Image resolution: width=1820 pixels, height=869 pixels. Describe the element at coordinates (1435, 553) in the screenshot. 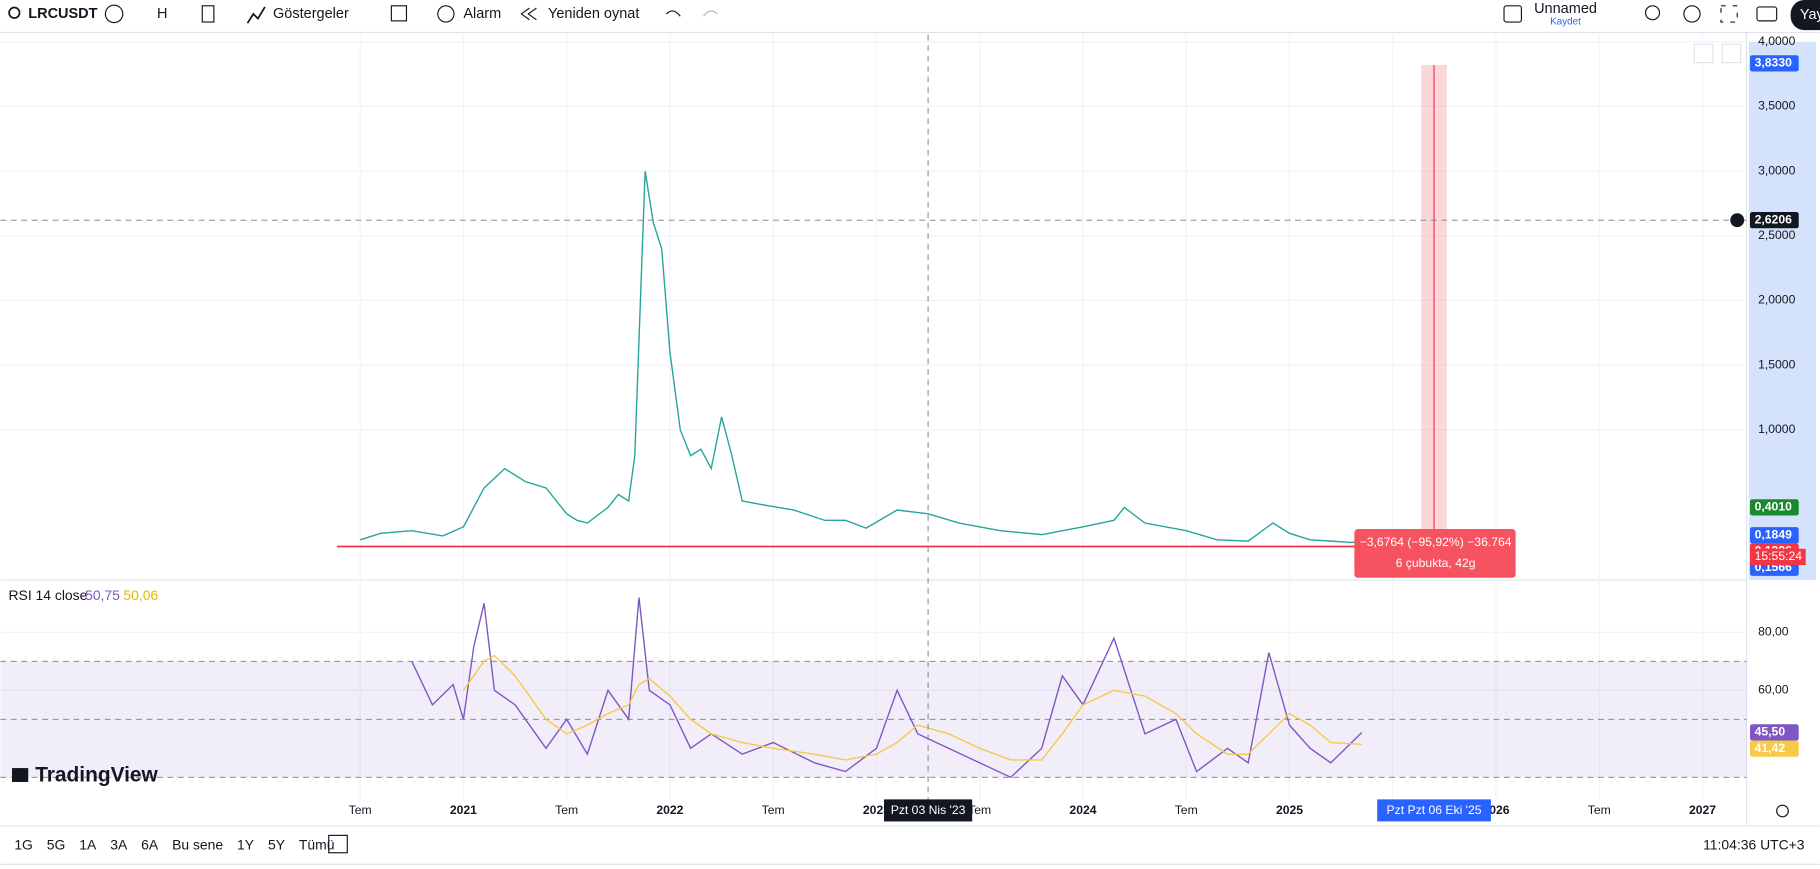

I see `measure-box` at that location.